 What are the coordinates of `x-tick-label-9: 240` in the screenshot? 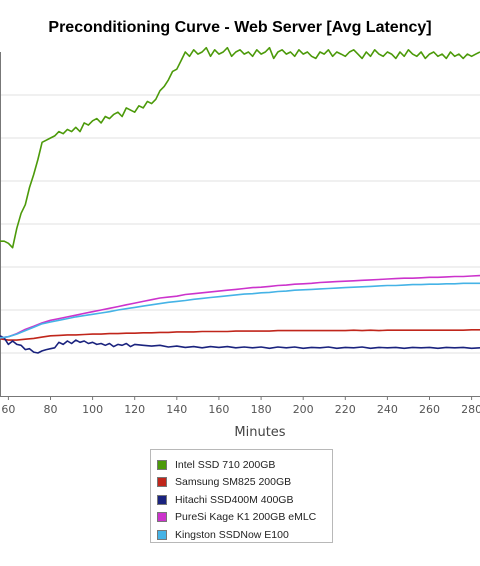 It's located at (387, 409).